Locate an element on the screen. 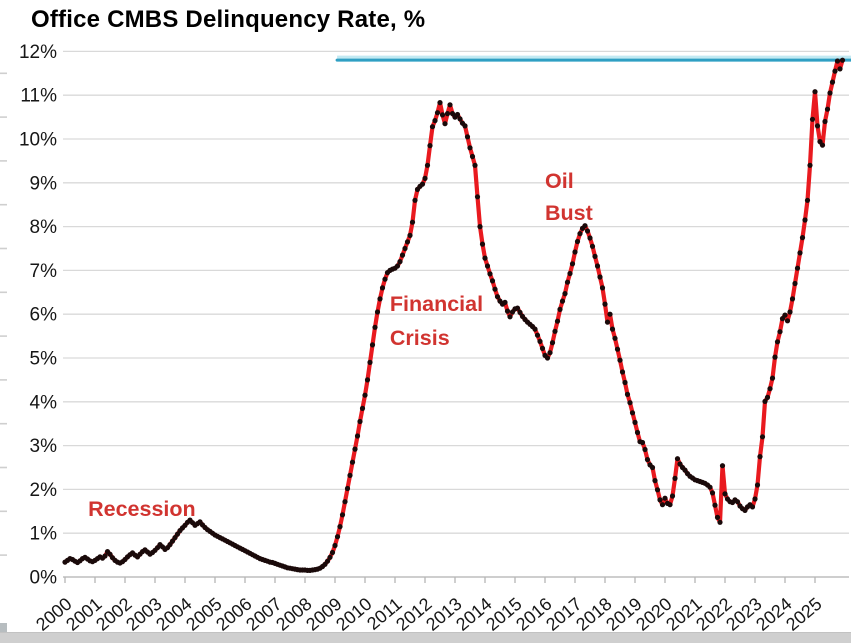  y-tick-label: 11% is located at coordinates (38, 96).